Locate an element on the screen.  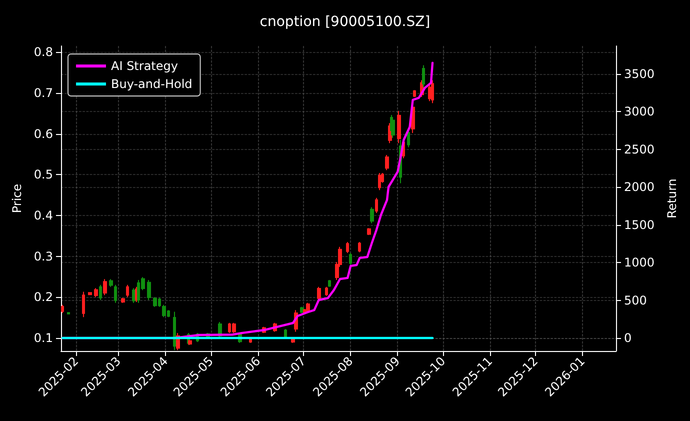
legend-label: Buy-and-Hold is located at coordinates (151, 84).